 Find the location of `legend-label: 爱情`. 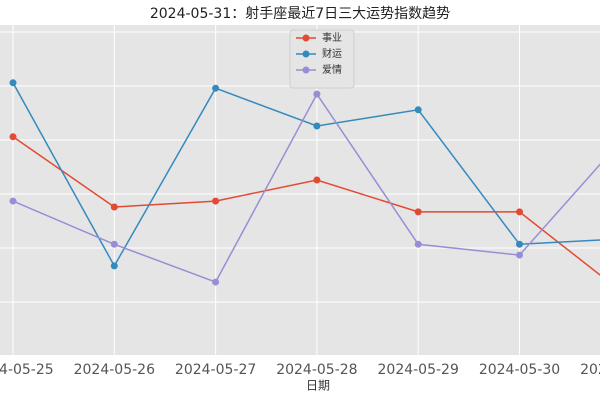

legend-label: 爱情 is located at coordinates (332, 69).